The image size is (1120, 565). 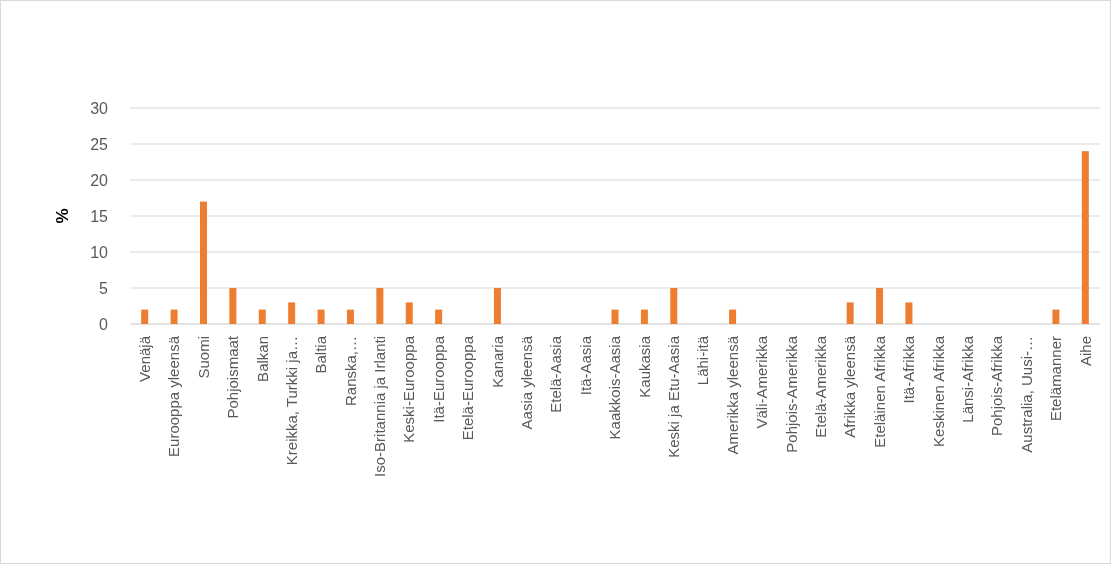 What do you see at coordinates (62, 216) in the screenshot?
I see `y-axis-title: %` at bounding box center [62, 216].